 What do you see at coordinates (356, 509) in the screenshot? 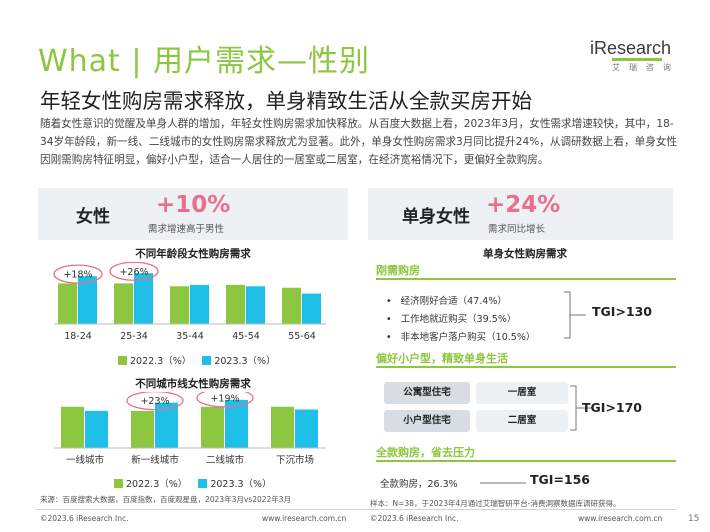
I see `footer-divider` at bounding box center [356, 509].